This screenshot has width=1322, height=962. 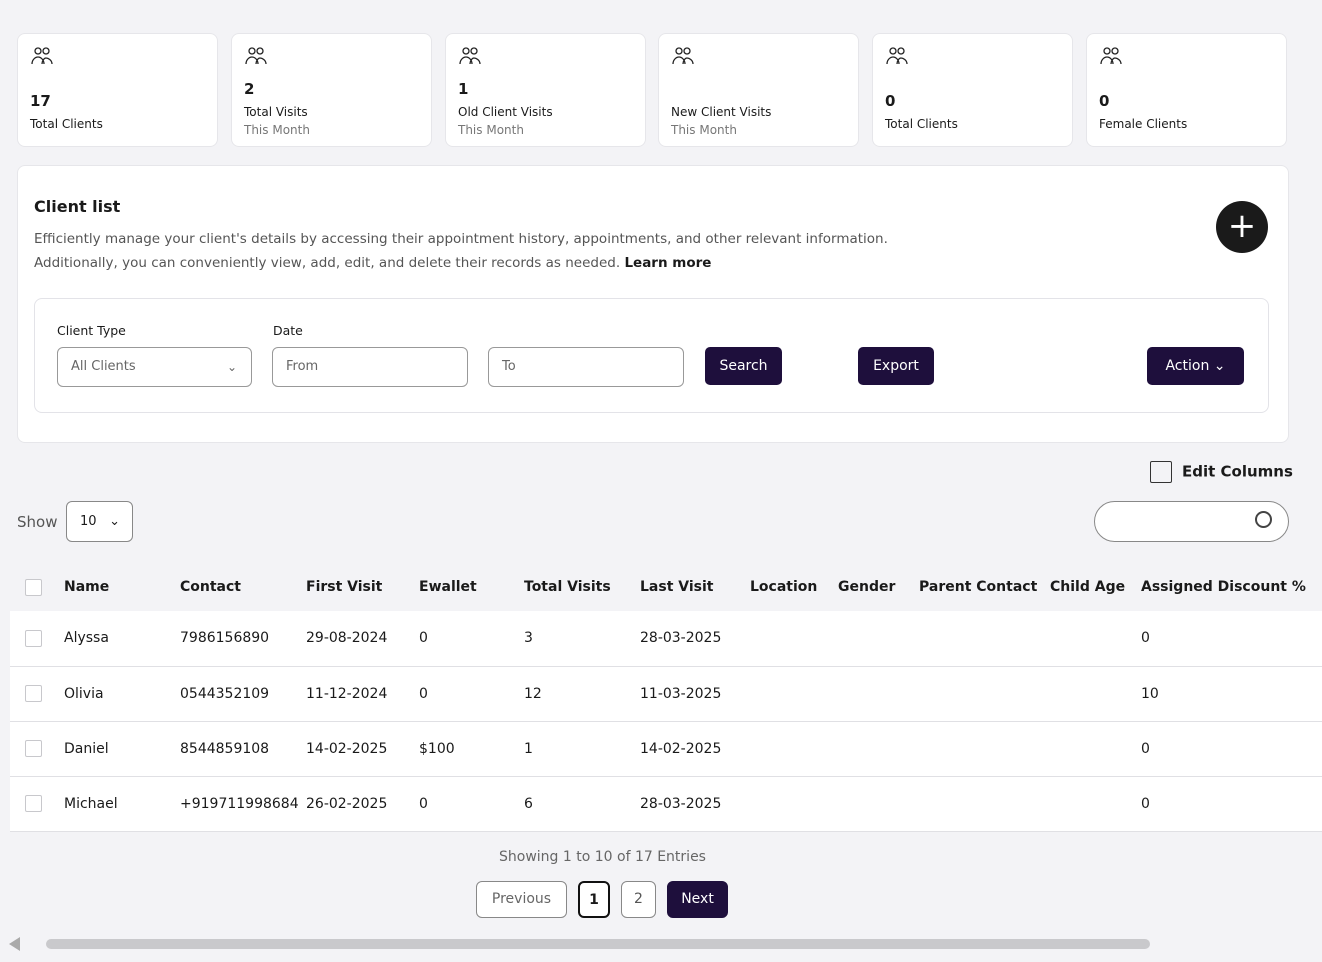 What do you see at coordinates (256, 56) in the screenshot?
I see `location-user-icon` at bounding box center [256, 56].